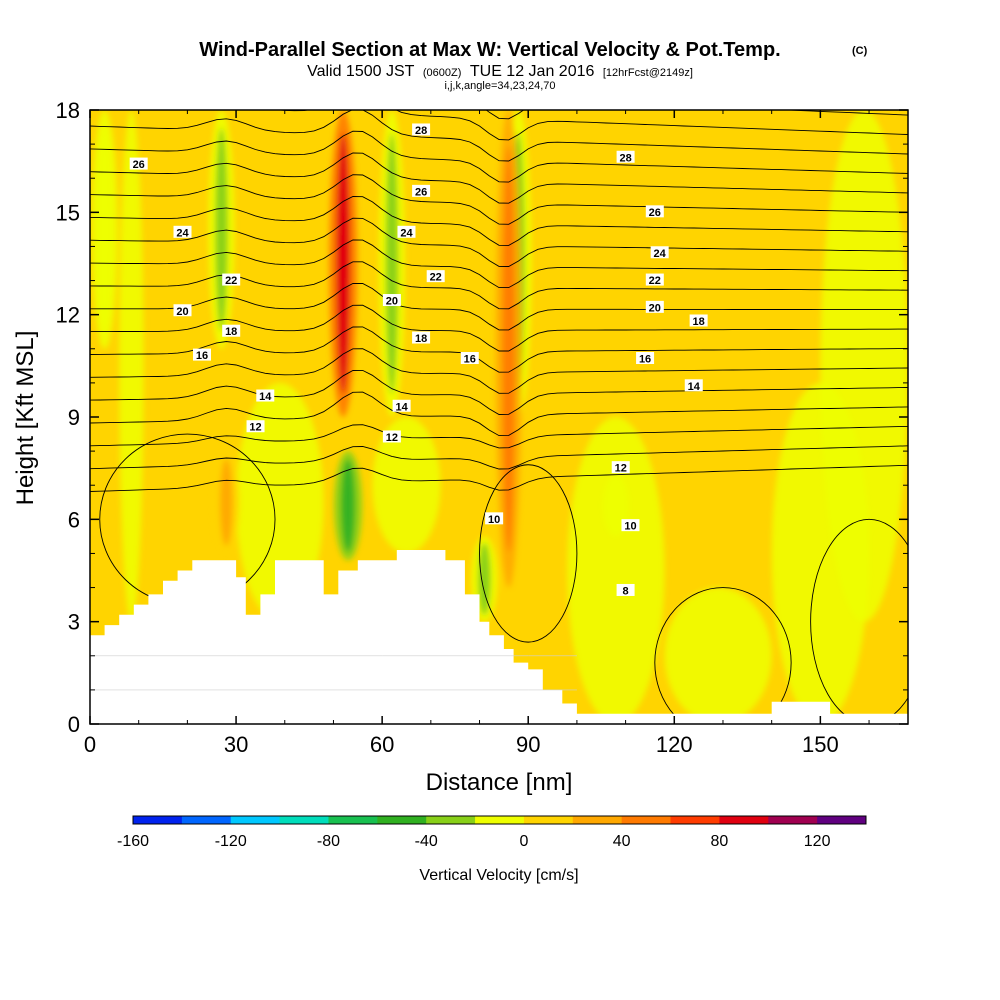  What do you see at coordinates (406, 233) in the screenshot?
I see `contour-label-23: 24` at bounding box center [406, 233].